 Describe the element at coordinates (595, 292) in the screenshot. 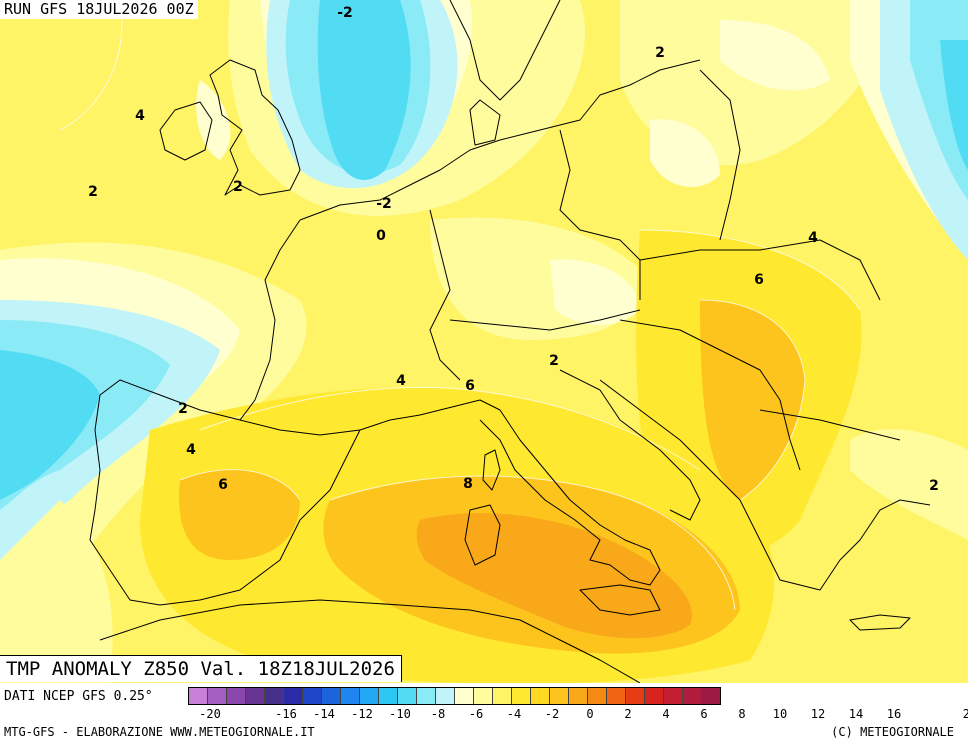

I see `zone-zero-central` at that location.